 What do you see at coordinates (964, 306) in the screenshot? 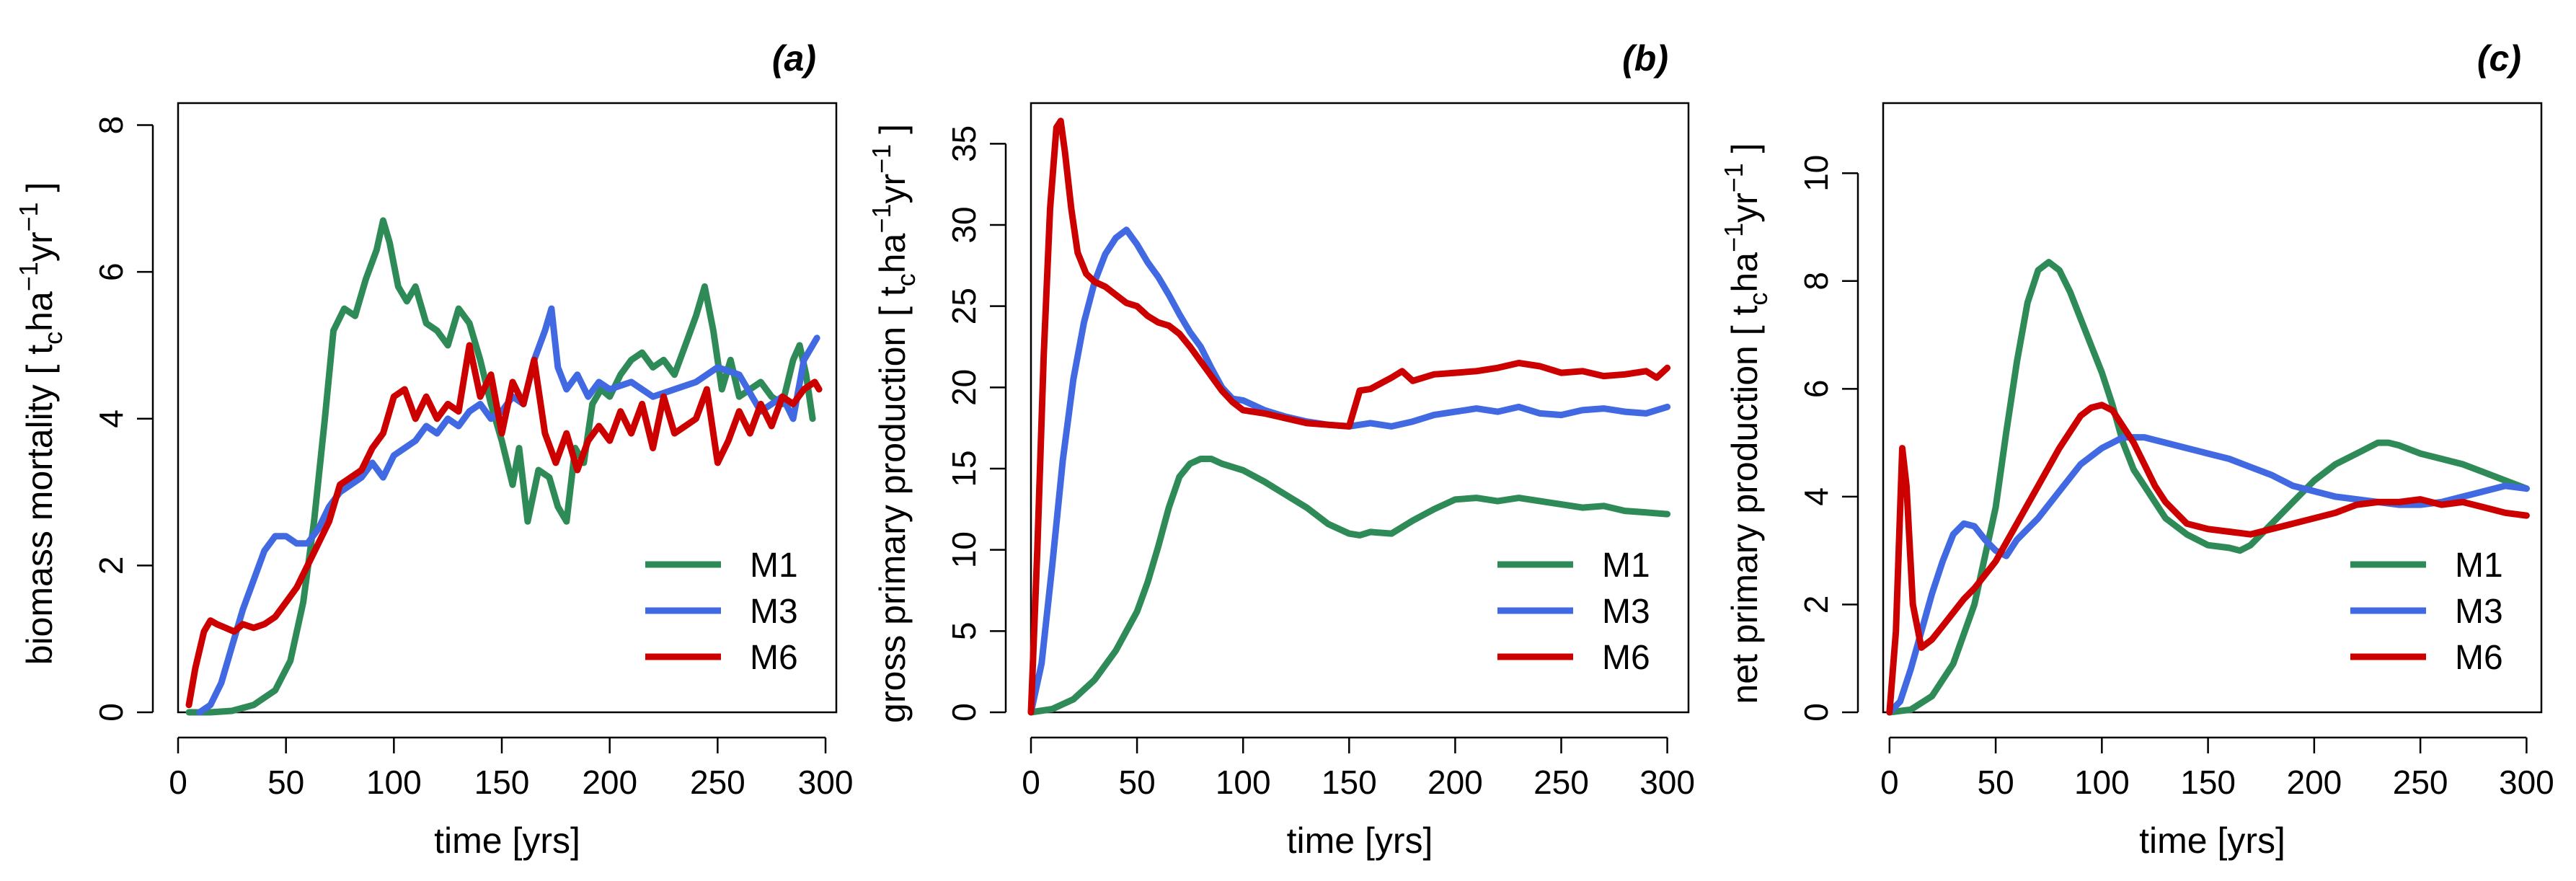
I see `y-tick-label: 25` at bounding box center [964, 306].